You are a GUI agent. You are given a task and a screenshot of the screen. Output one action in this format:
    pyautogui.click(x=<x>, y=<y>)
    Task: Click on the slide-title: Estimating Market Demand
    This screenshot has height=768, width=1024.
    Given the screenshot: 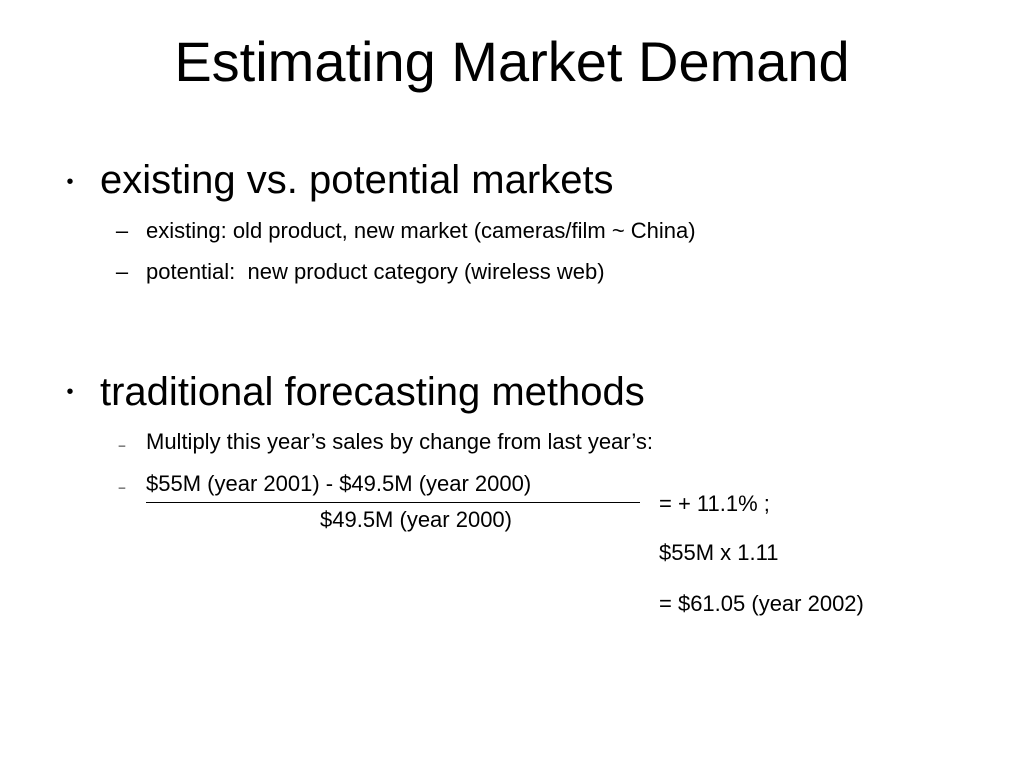 What is the action you would take?
    pyautogui.click(x=512, y=61)
    